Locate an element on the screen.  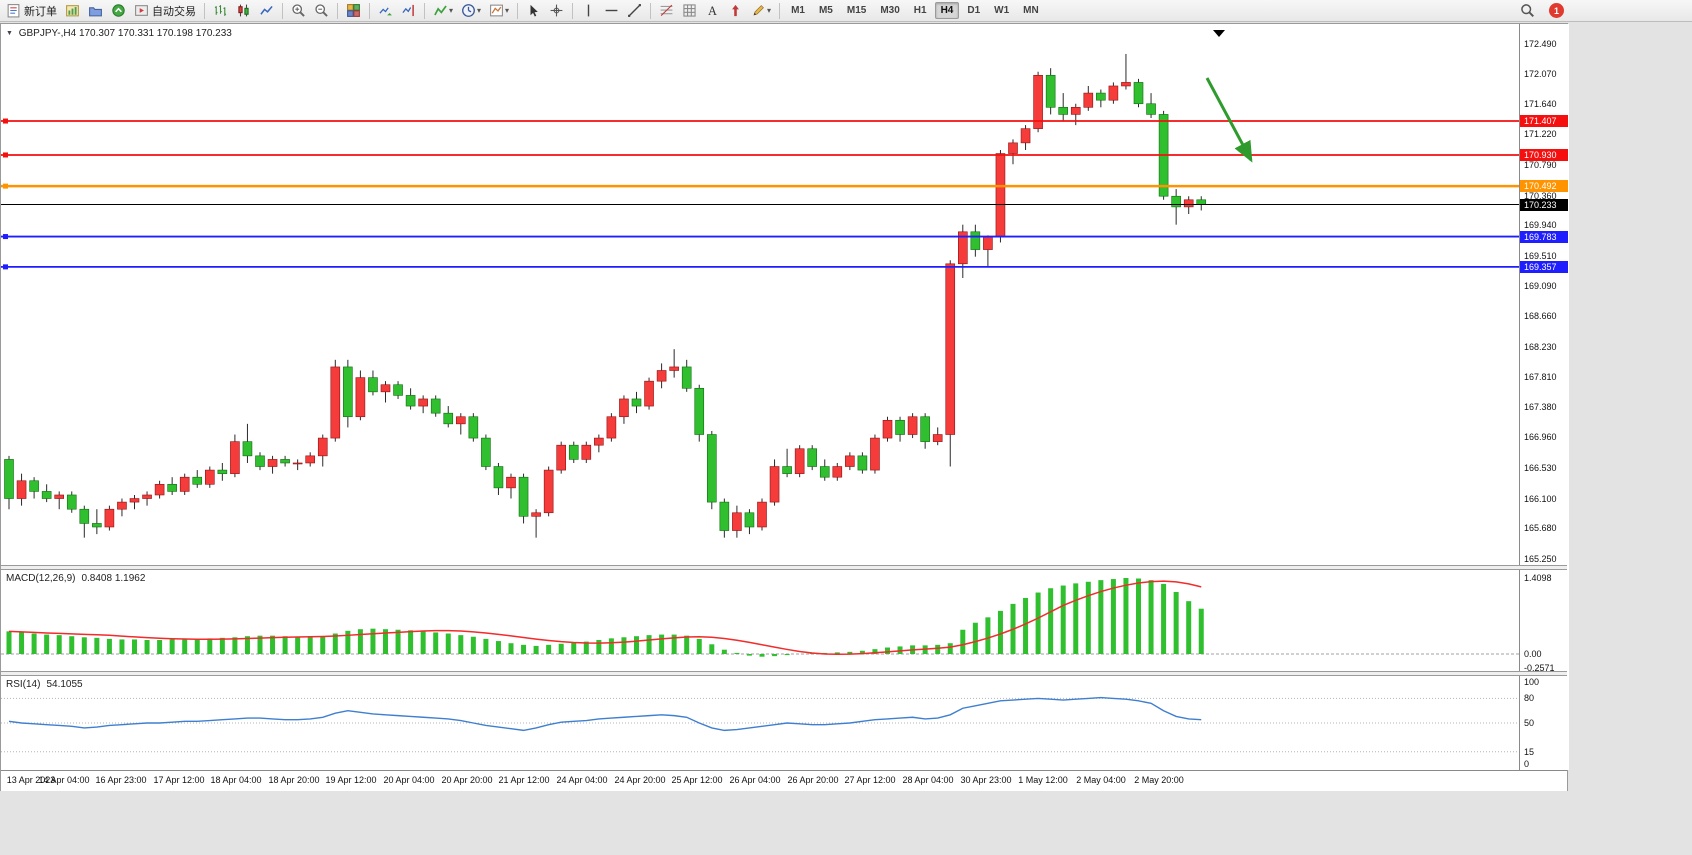
auto-trading-button: 自动交易 is located at coordinates (165, 11).